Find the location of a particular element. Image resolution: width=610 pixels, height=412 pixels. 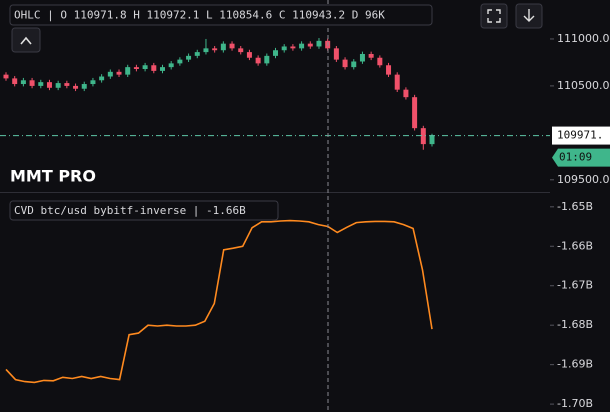

countdown-box is located at coordinates (581, 157).